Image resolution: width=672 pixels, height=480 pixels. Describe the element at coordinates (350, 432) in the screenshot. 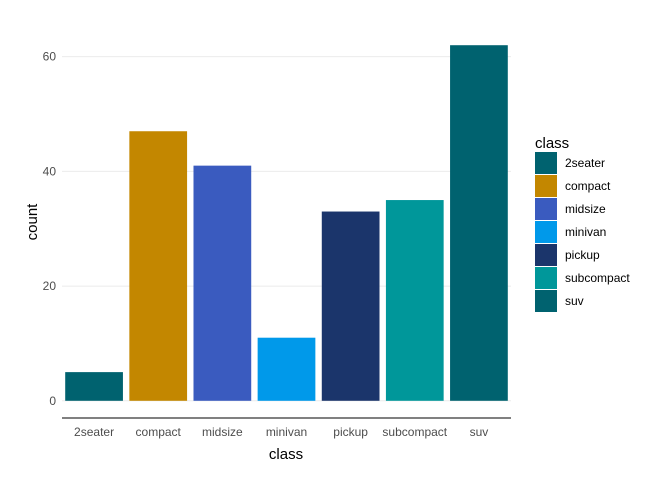

I see `x-tick-label-pickup: pickup` at that location.